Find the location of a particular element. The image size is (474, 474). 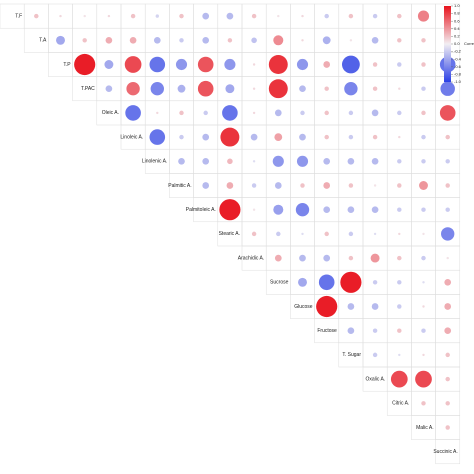

legend-tick-label: -0.2 is located at coordinates (458, 51).